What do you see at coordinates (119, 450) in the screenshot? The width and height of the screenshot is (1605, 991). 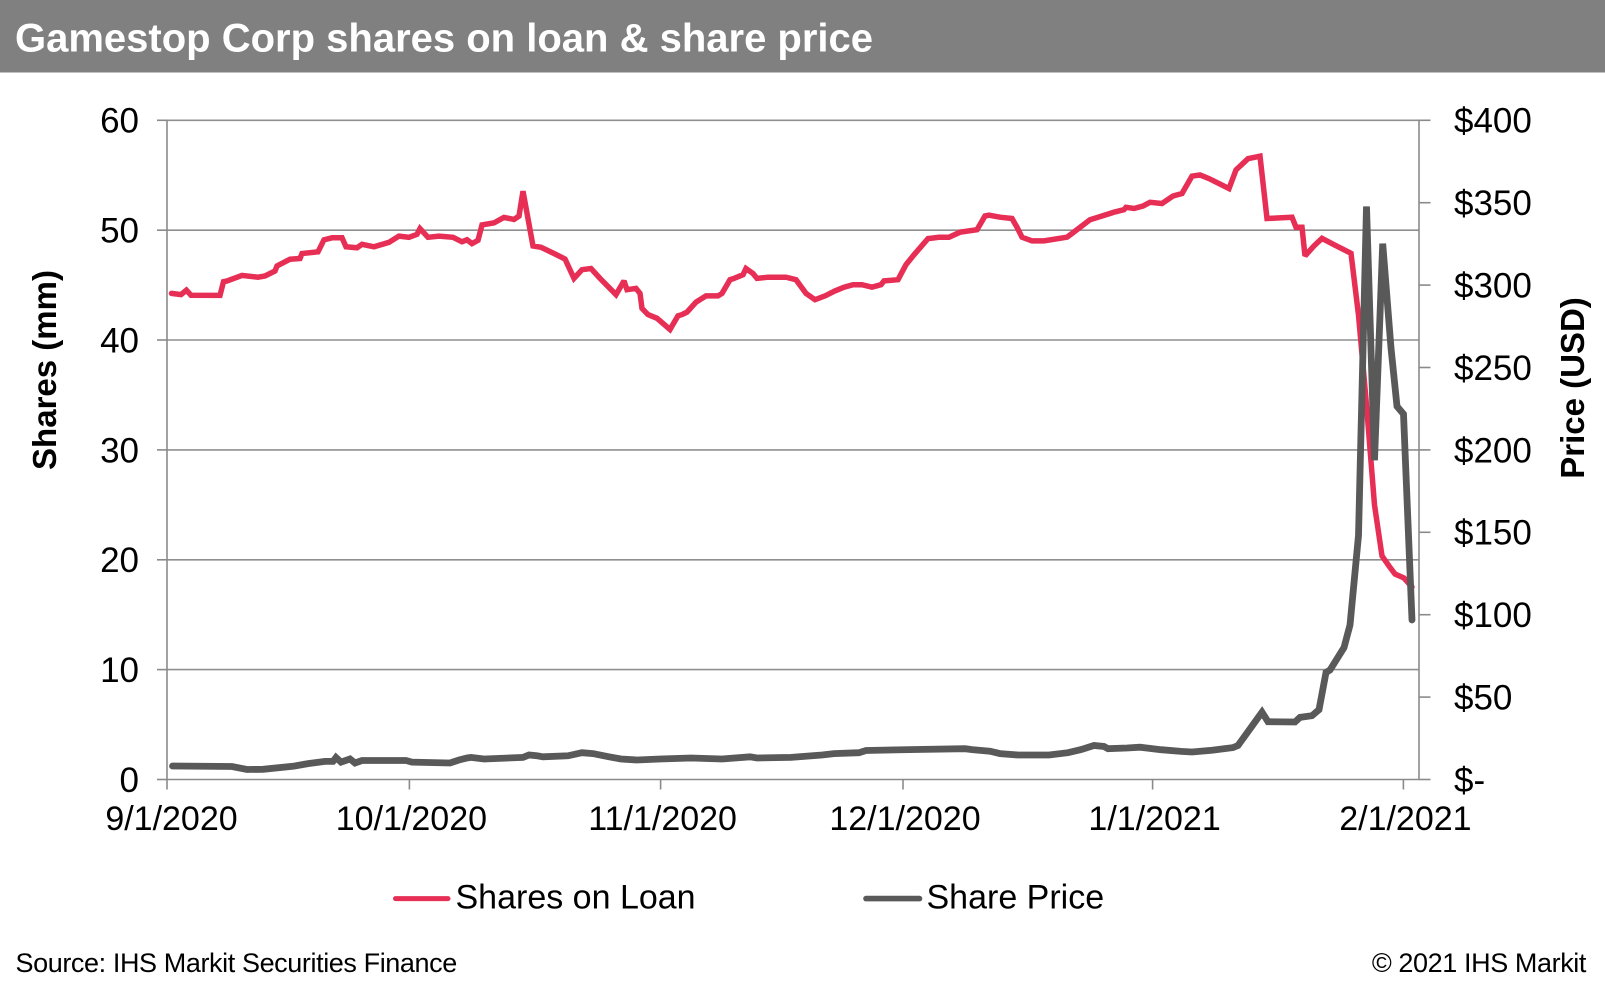 I see `svg-text: 30` at bounding box center [119, 450].